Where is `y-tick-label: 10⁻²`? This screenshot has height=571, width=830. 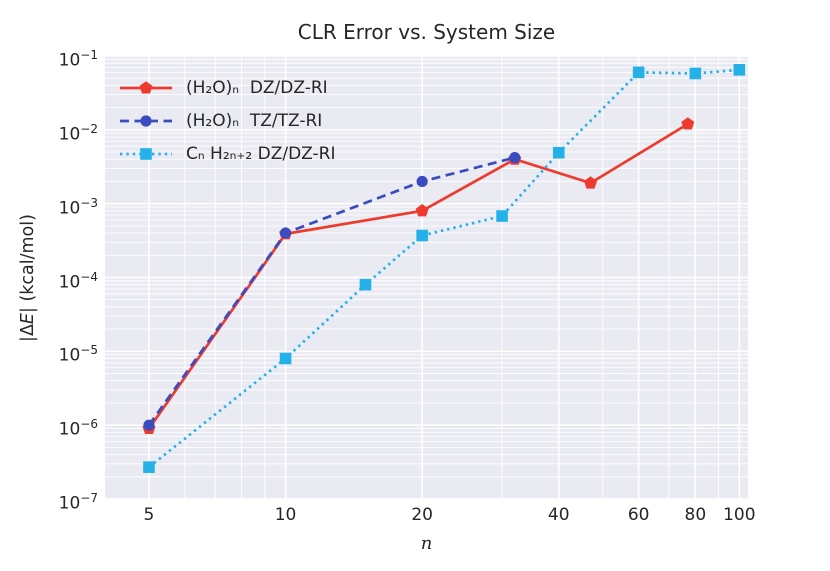
y-tick-label: 10⁻² is located at coordinates (78, 133).